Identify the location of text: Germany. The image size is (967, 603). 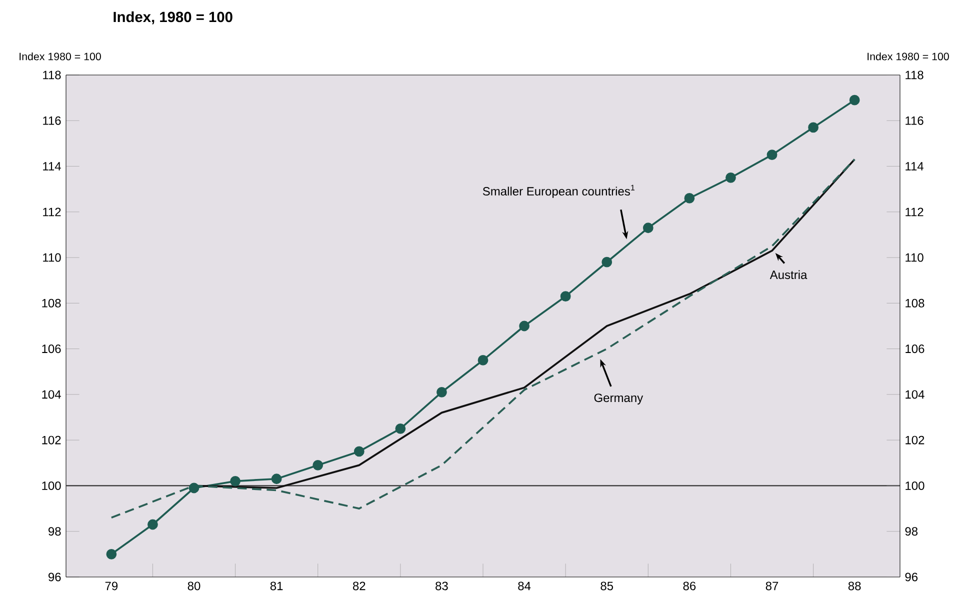
(619, 399).